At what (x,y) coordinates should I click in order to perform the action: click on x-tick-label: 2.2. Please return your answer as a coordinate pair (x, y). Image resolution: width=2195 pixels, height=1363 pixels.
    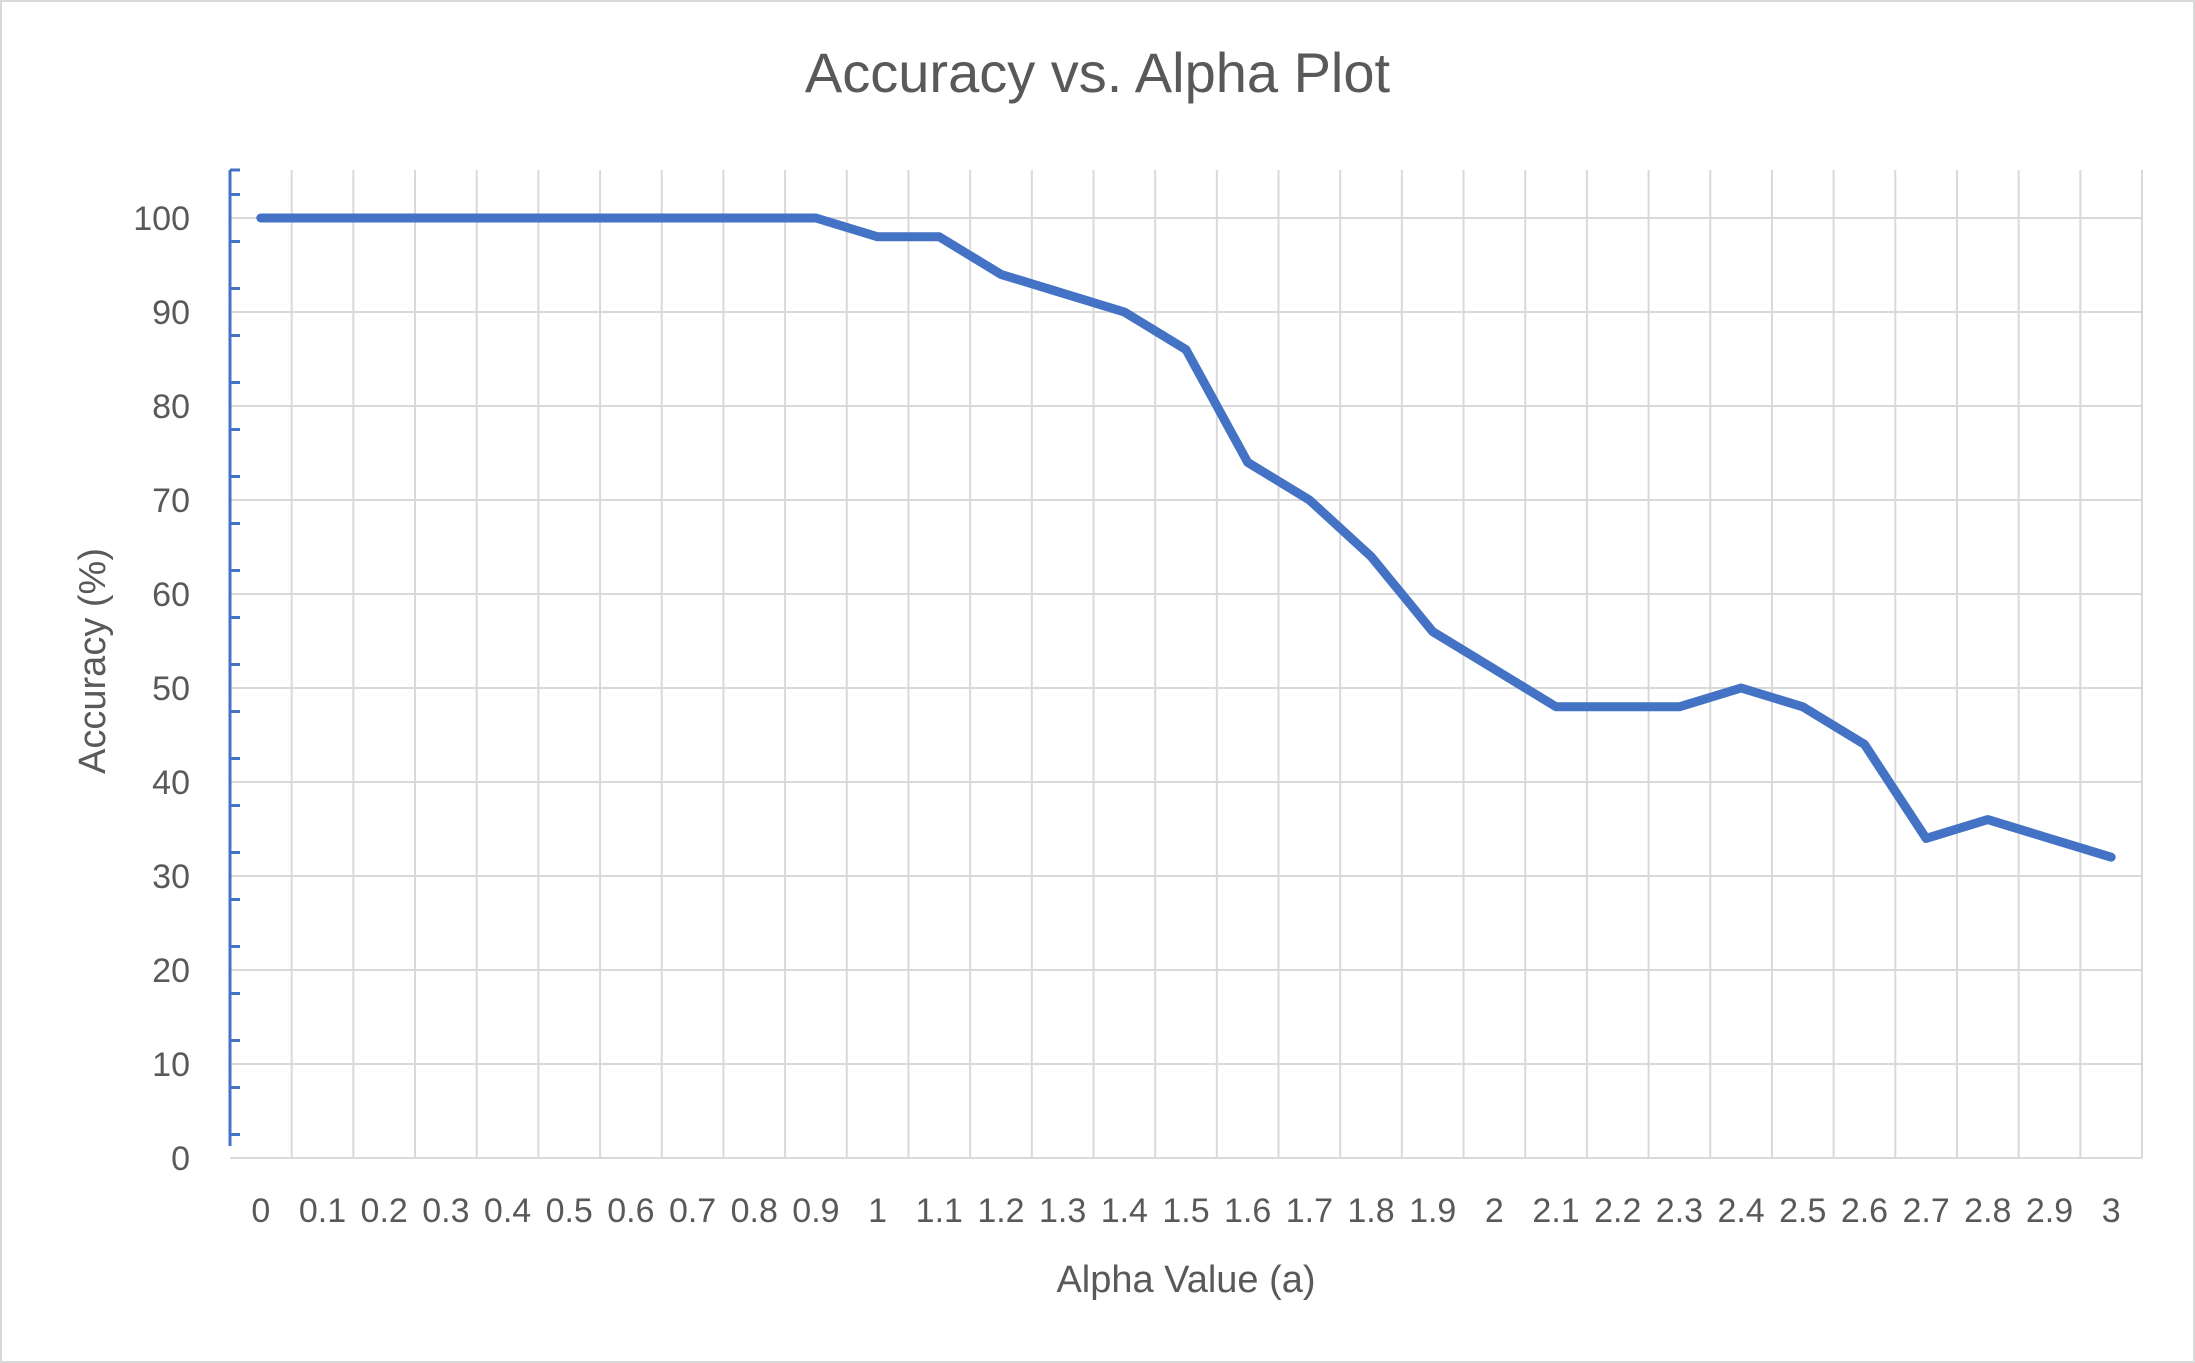
    Looking at the image, I should click on (1617, 1211).